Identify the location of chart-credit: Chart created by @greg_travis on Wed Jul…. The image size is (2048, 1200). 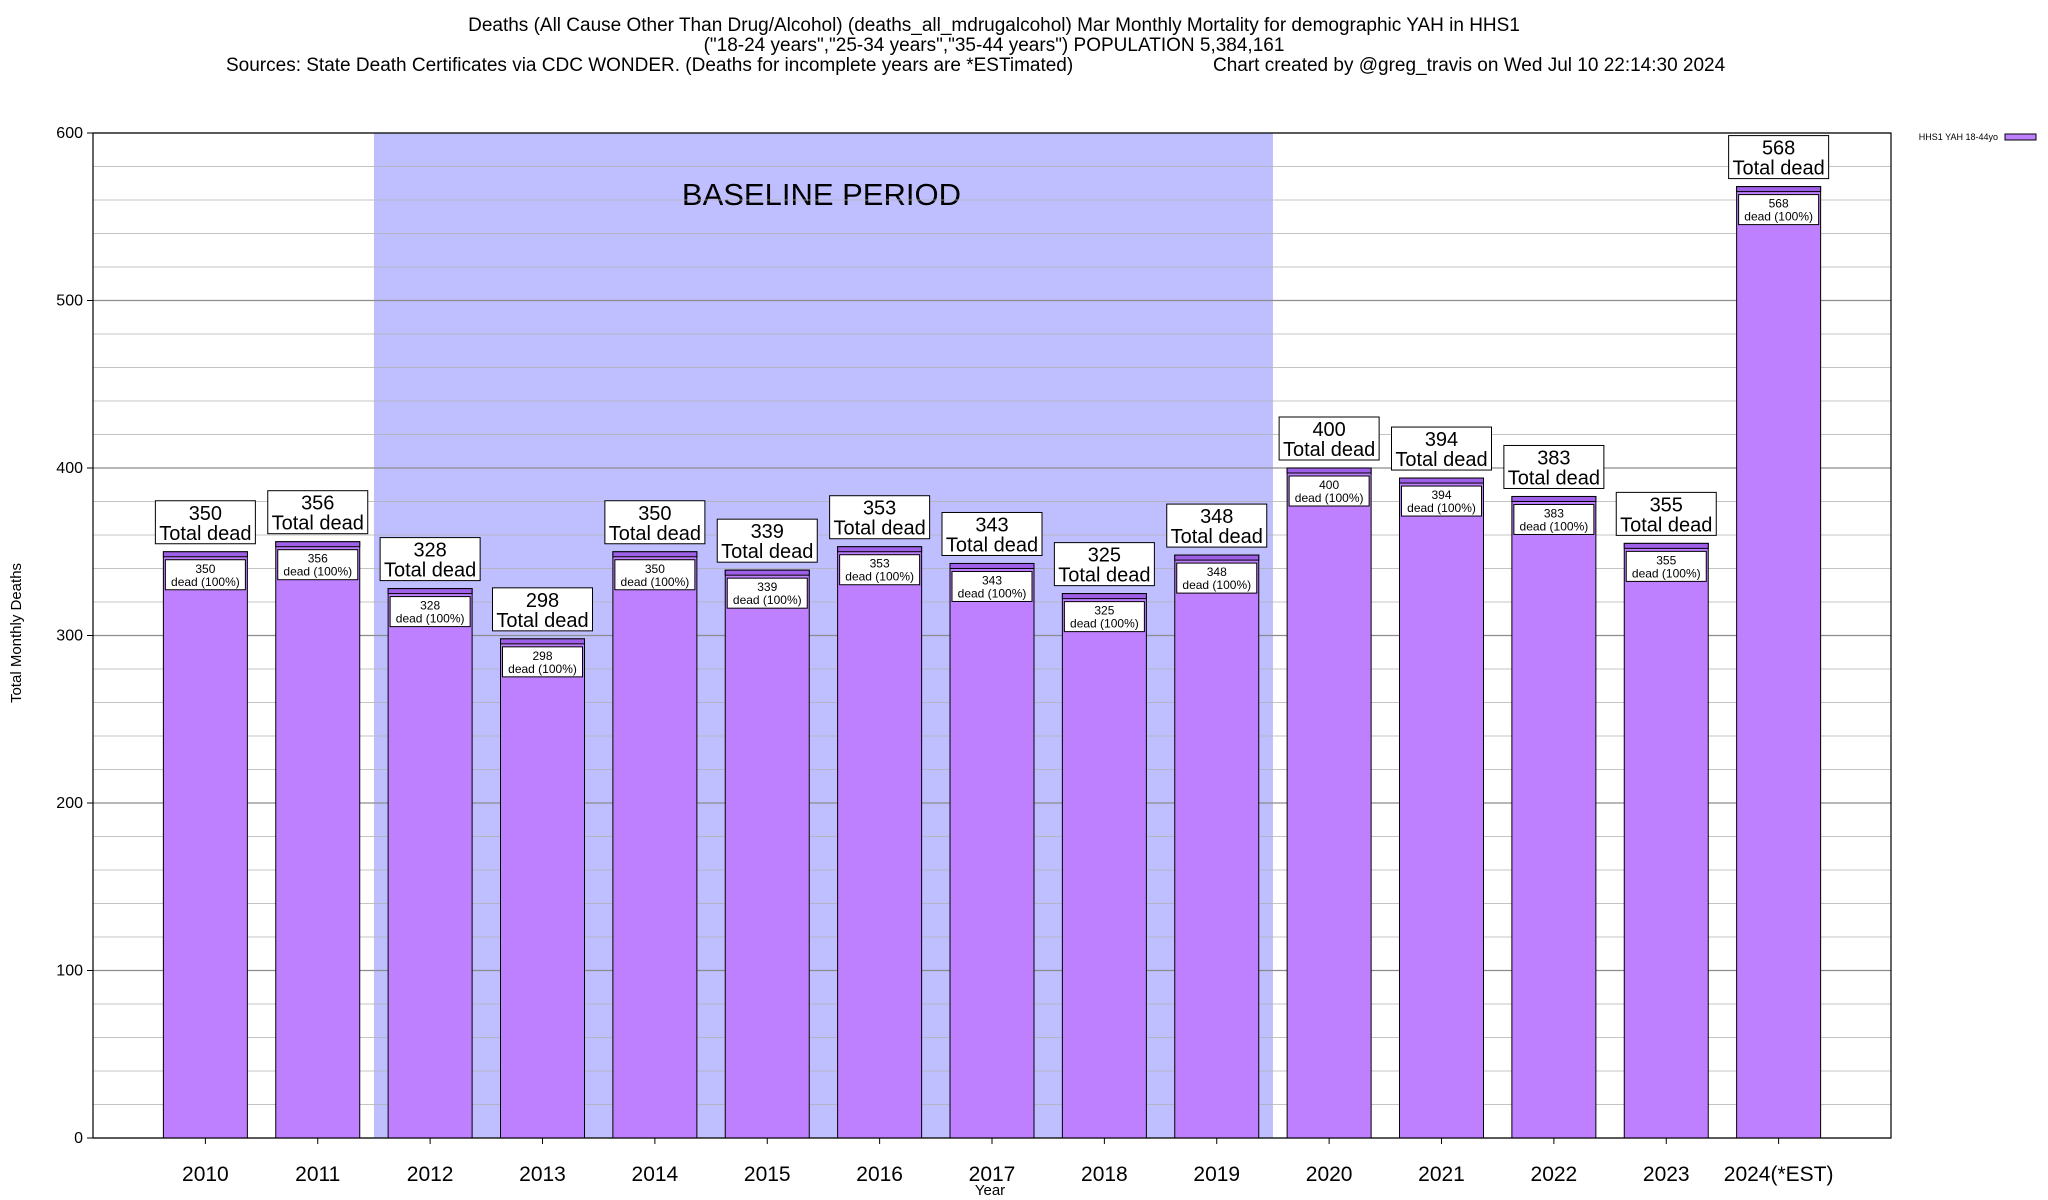
(1469, 65).